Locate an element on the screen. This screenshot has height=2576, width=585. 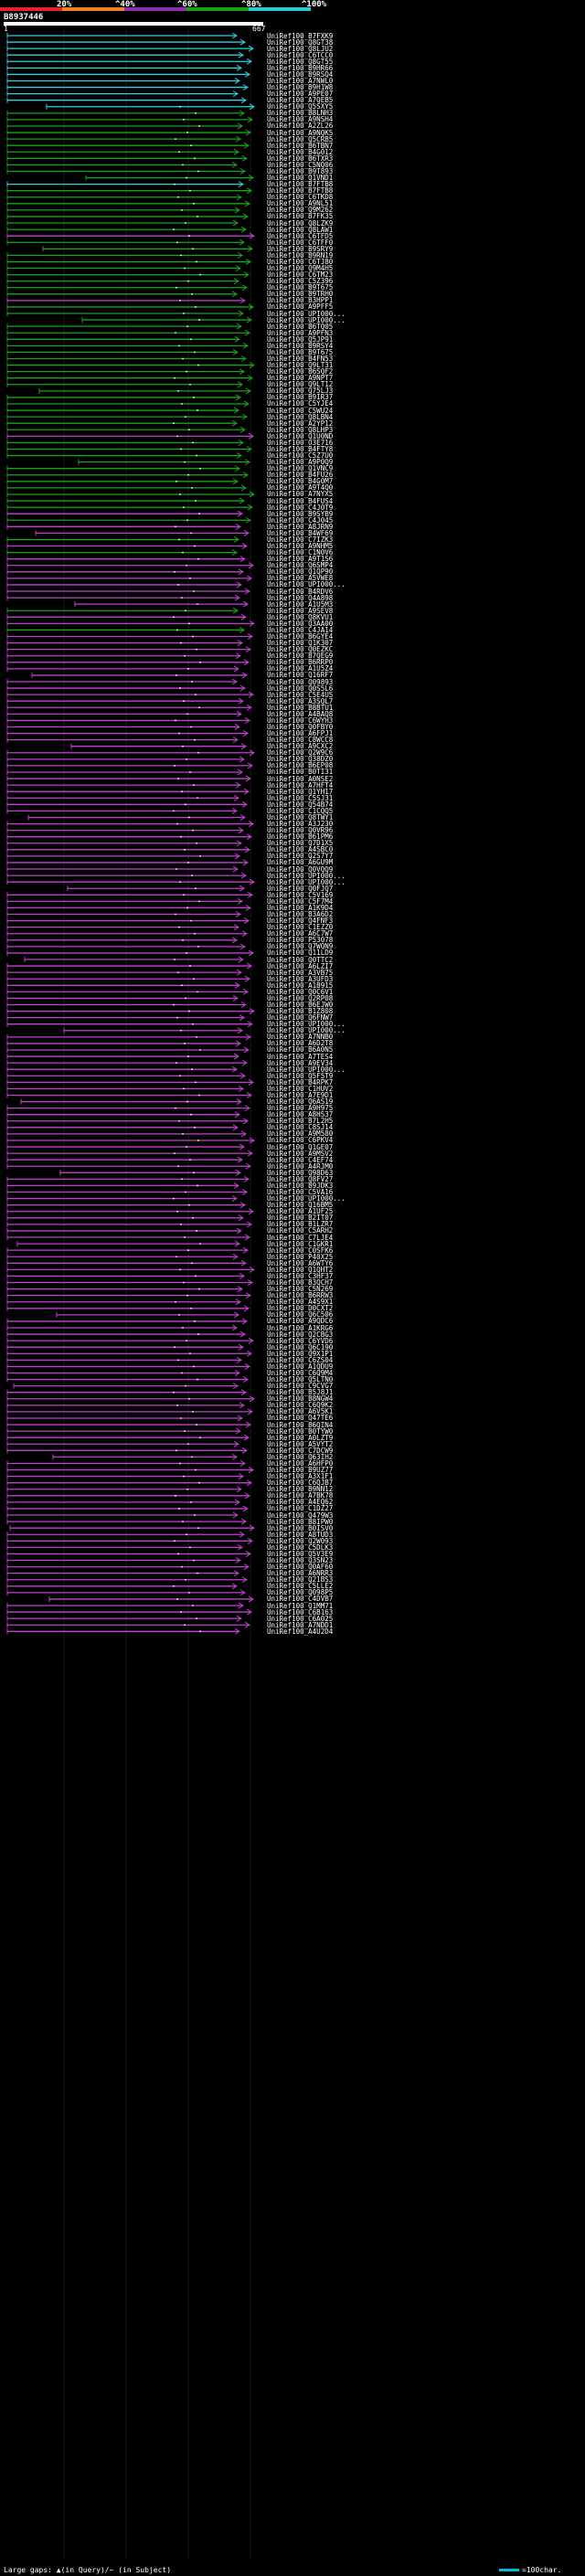
hit-label: UniRef100_B9T675 is located at coordinates (300, 351).